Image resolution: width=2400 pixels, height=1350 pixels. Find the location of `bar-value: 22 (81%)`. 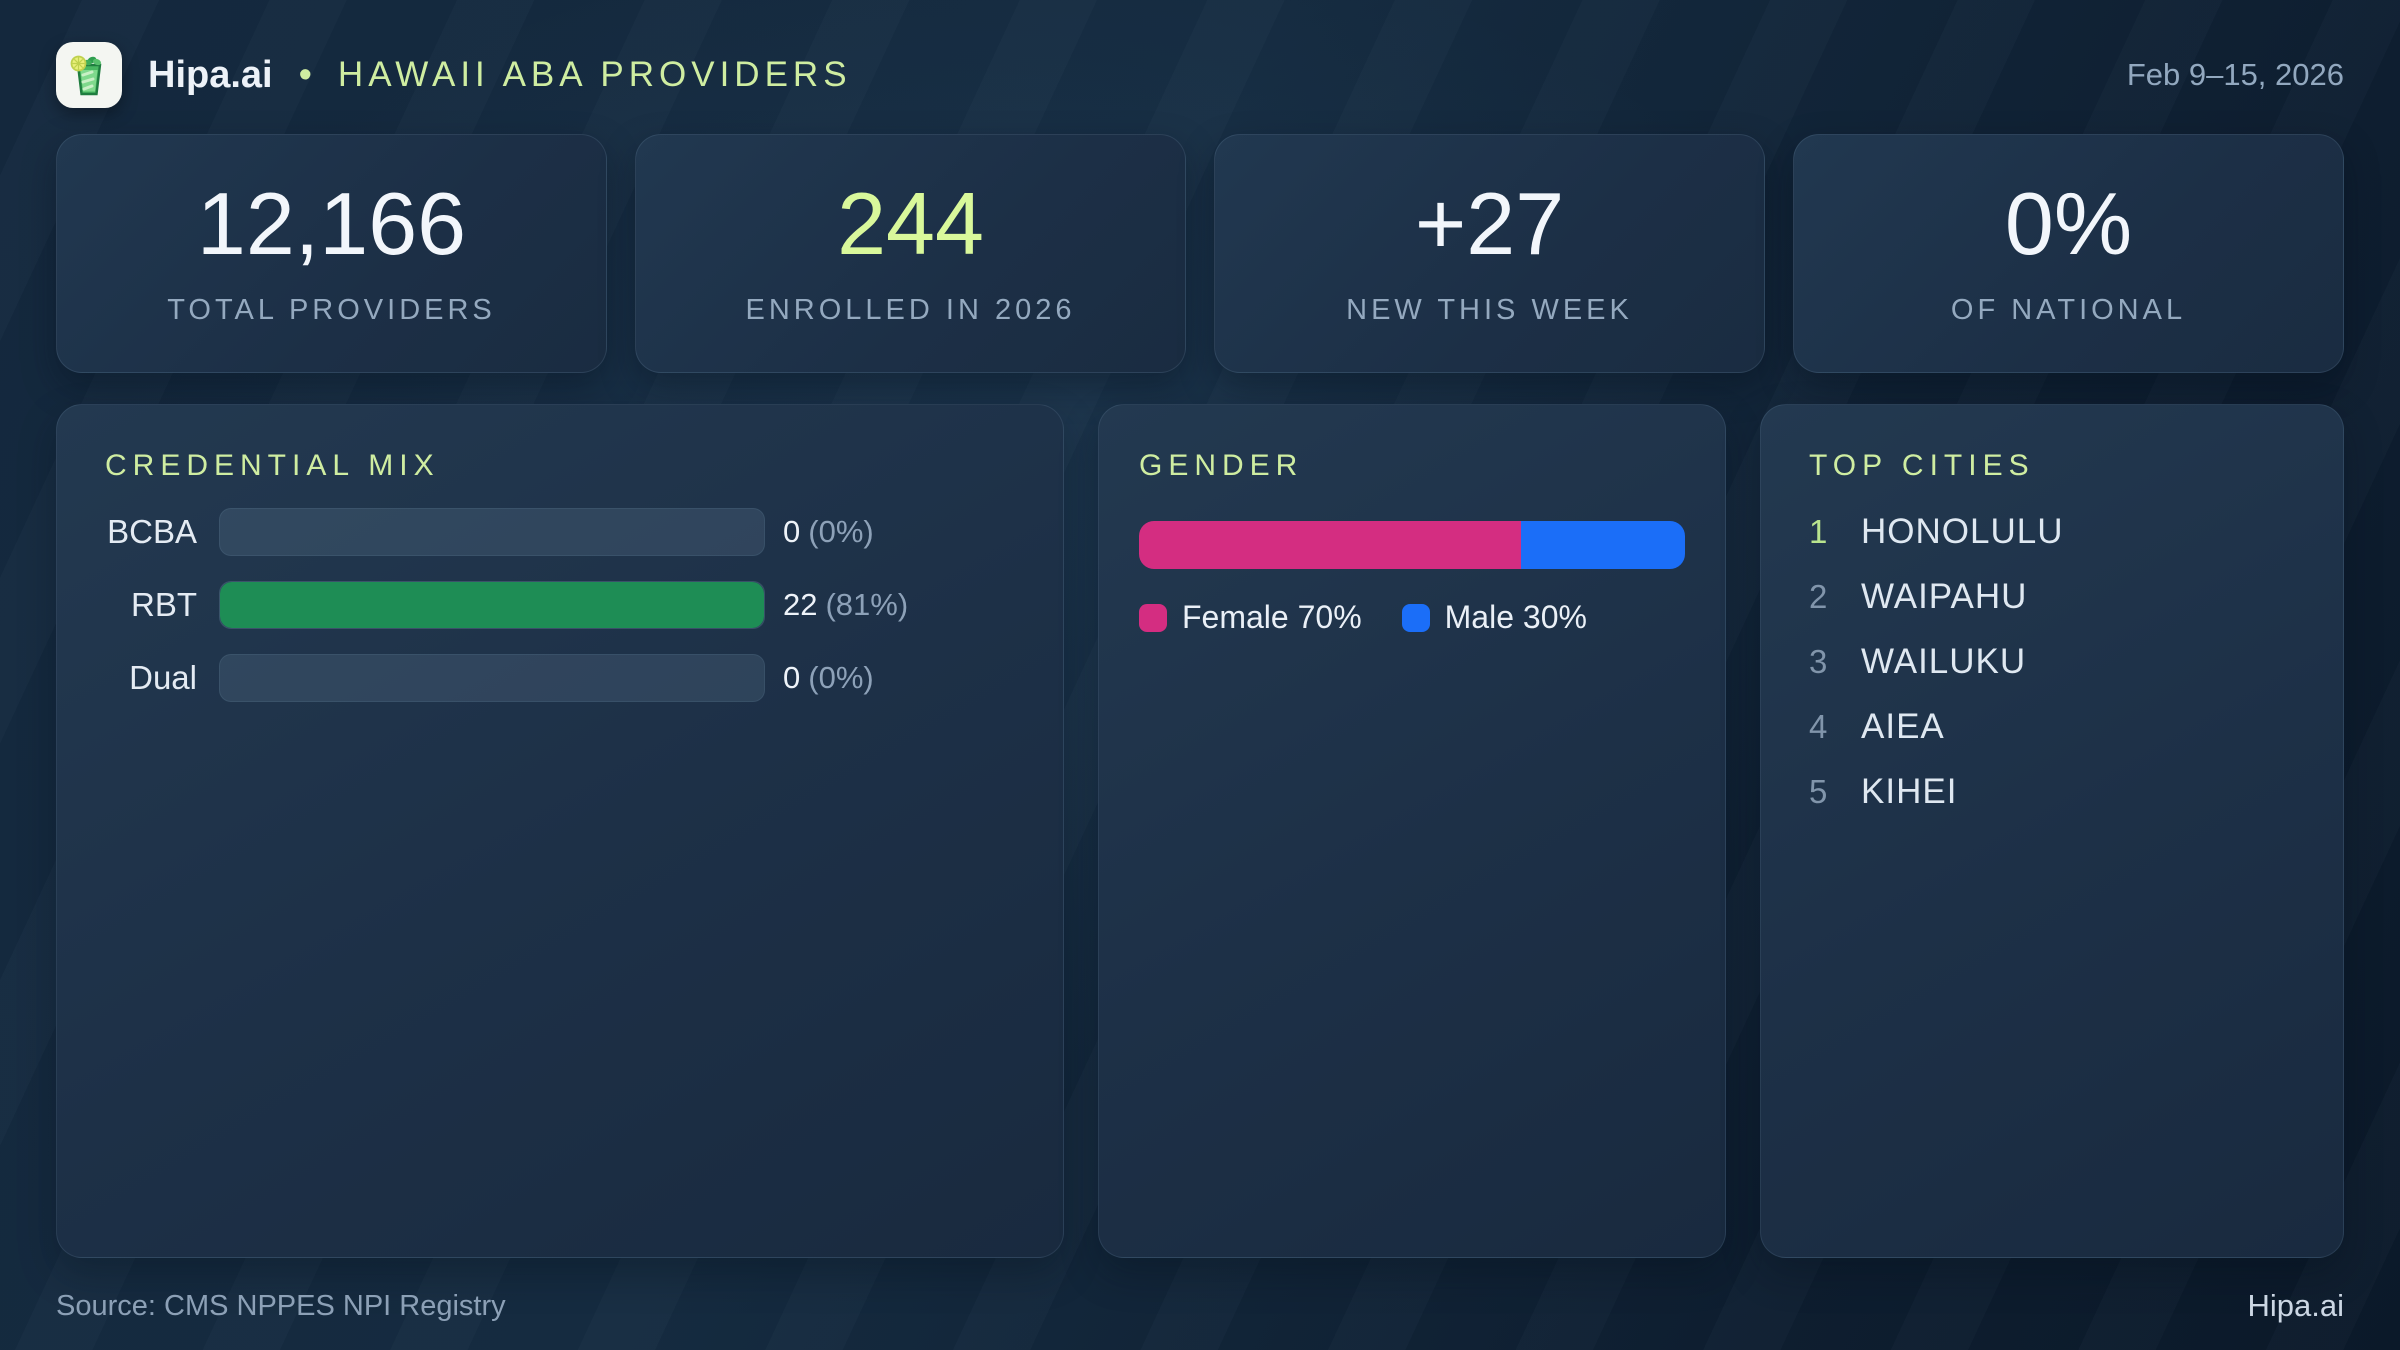

bar-value: 22 (81%) is located at coordinates (845, 605).